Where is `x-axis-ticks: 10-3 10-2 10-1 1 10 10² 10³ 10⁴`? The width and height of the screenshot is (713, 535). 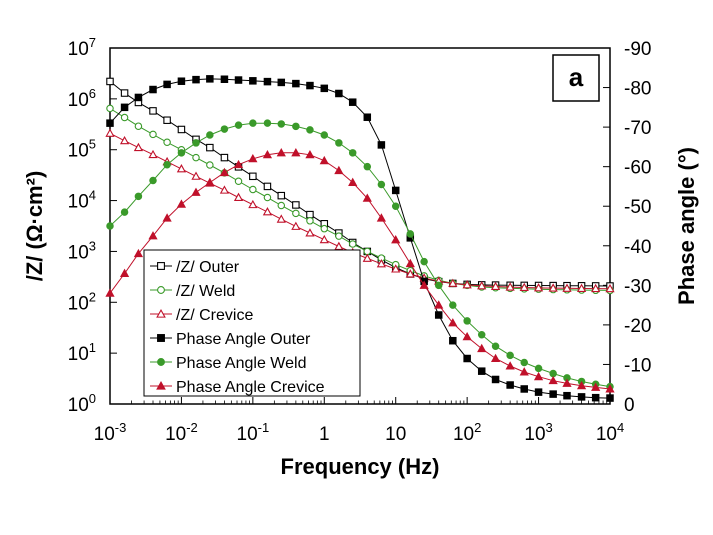 x-axis-ticks: 10-3 10-2 10-1 1 10 10² 10³ 10⁴ is located at coordinates (359, 421).